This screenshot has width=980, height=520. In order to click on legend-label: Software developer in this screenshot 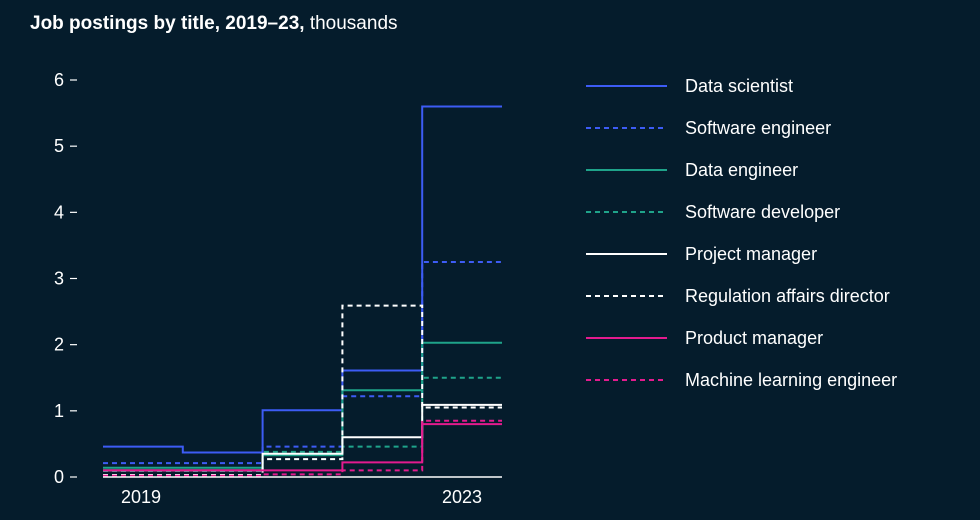, I will do `click(762, 212)`.